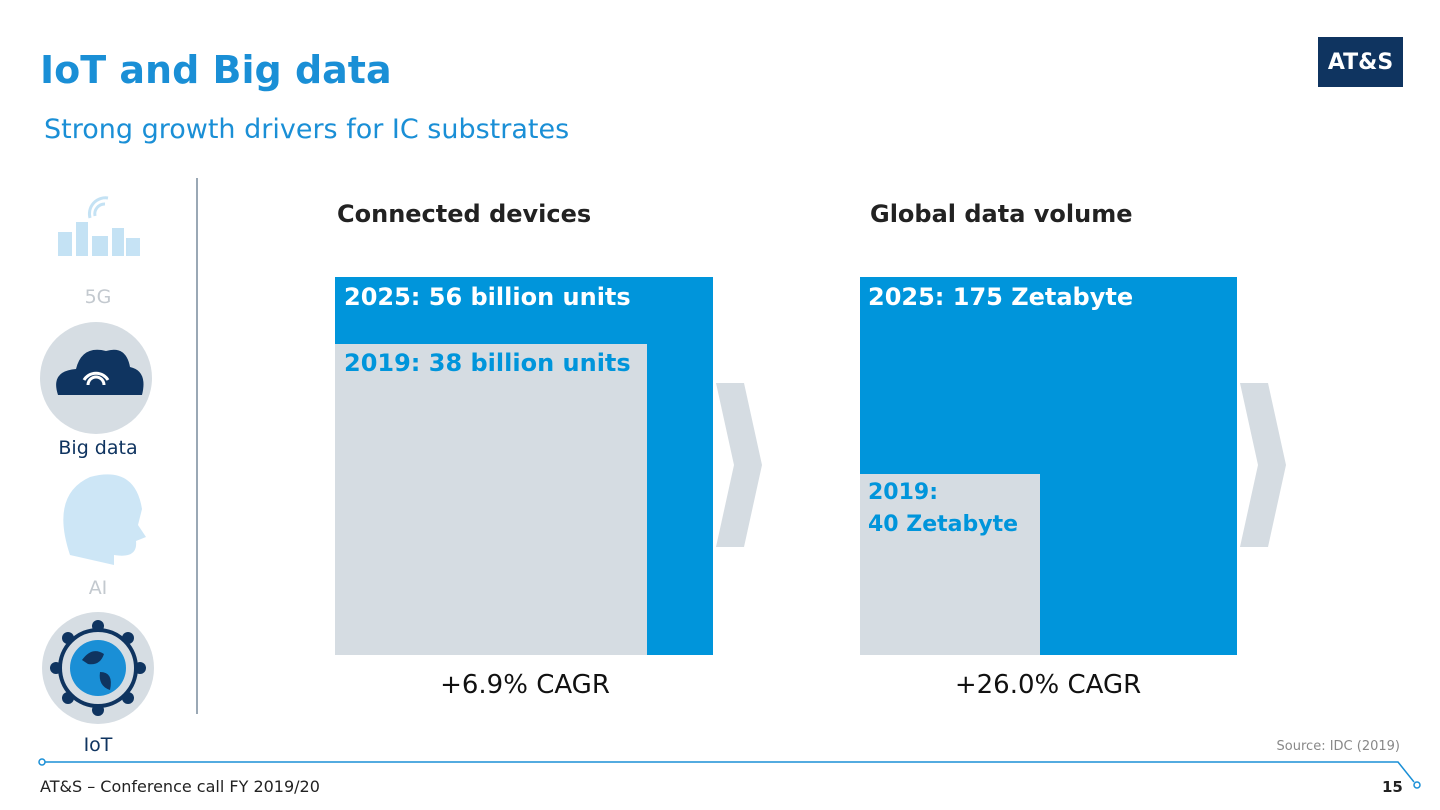  I want to click on cagr: +26.0% CAGR, so click(1048, 685).